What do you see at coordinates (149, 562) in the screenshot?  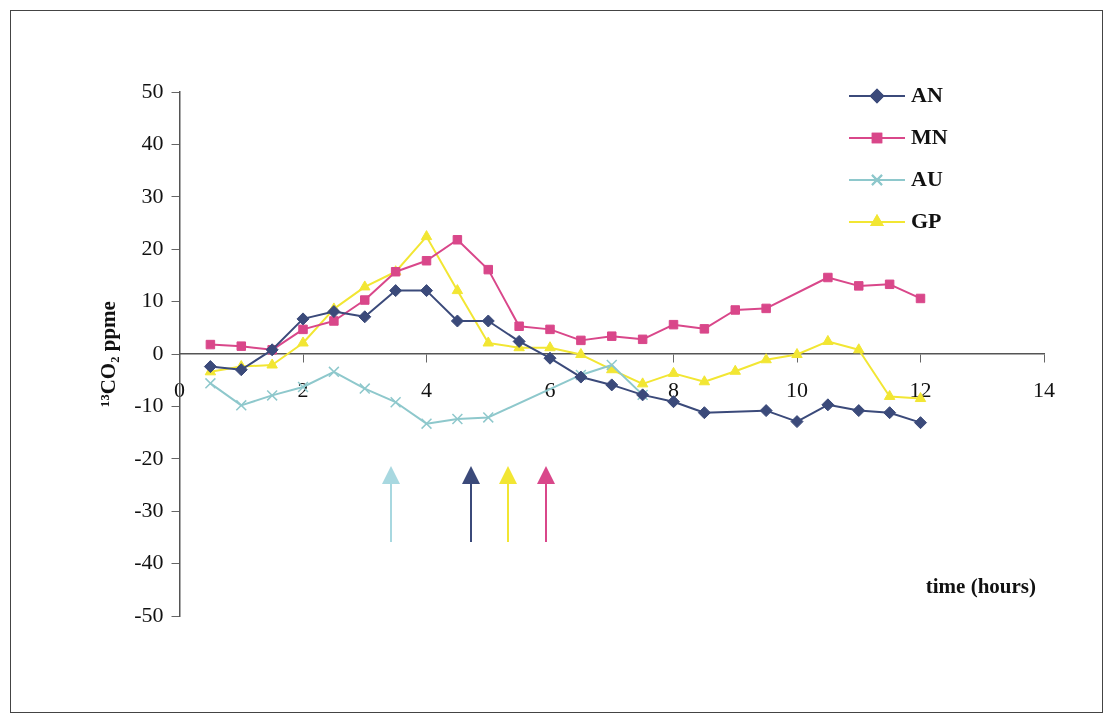 I see `y-tick-label: -40` at bounding box center [149, 562].